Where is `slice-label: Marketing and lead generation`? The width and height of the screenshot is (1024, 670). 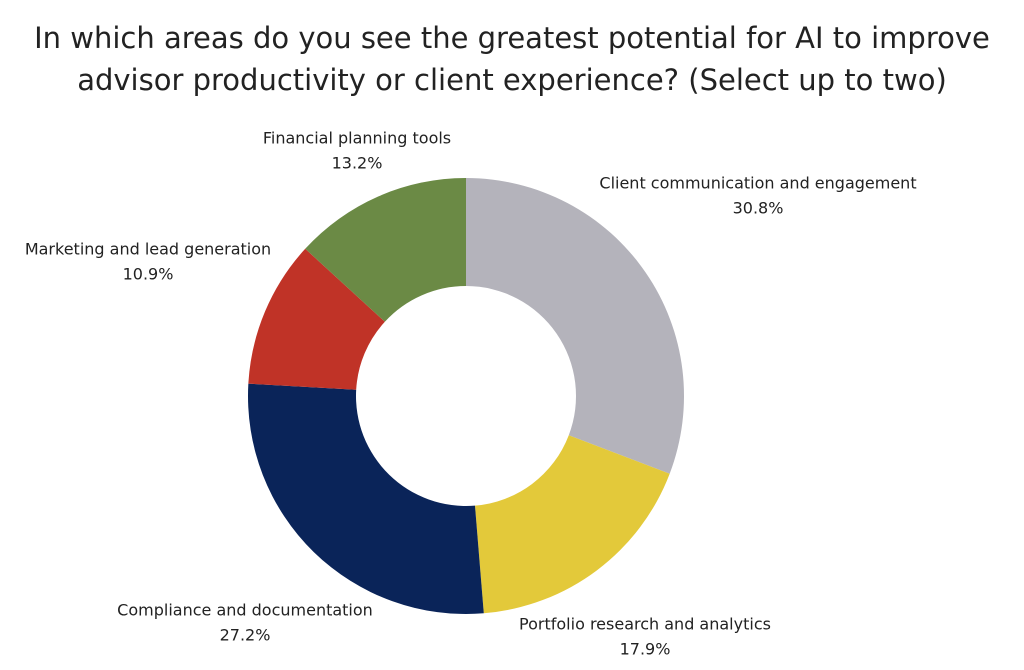 slice-label: Marketing and lead generation is located at coordinates (148, 249).